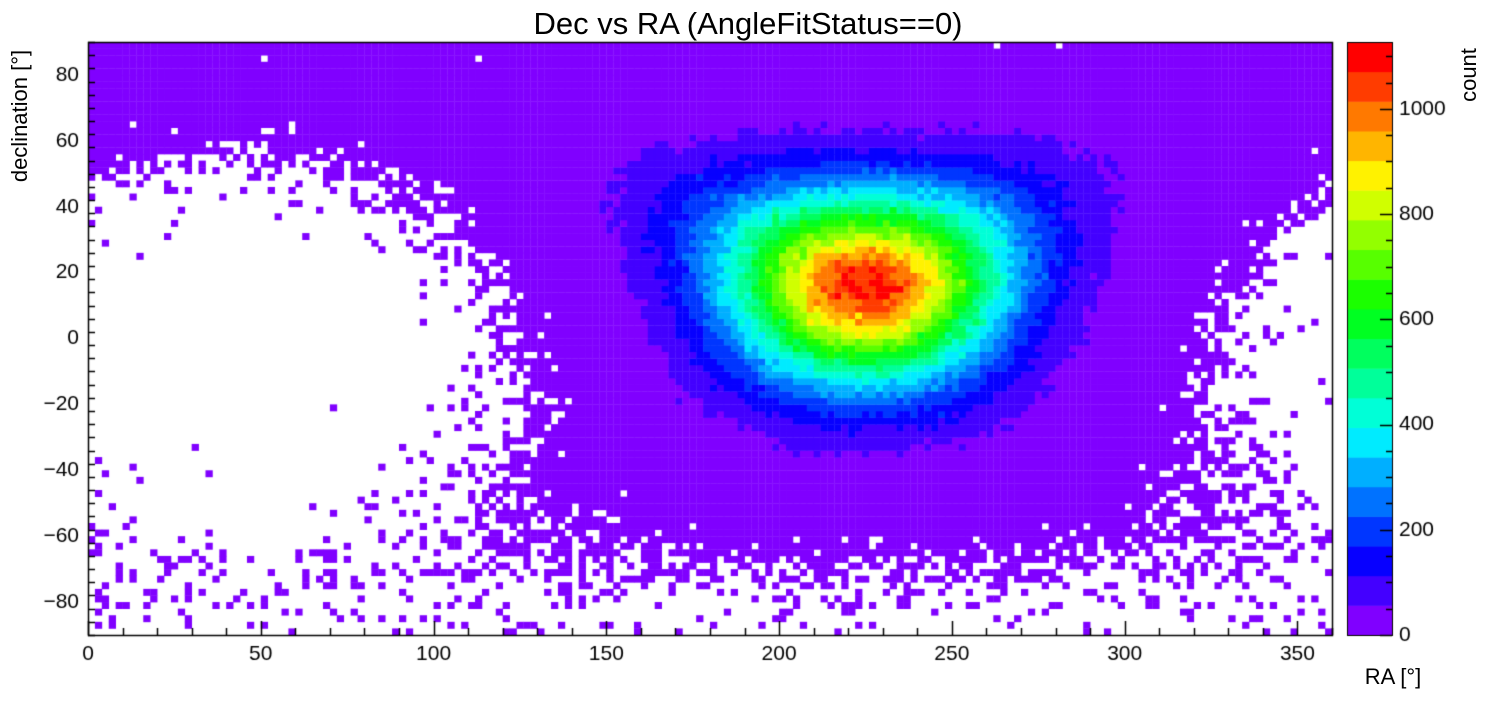 Image resolution: width=1496 pixels, height=722 pixels. What do you see at coordinates (748, 23) in the screenshot?
I see `chart-title: Dec vs RA (AngleFitStatus==0)` at bounding box center [748, 23].